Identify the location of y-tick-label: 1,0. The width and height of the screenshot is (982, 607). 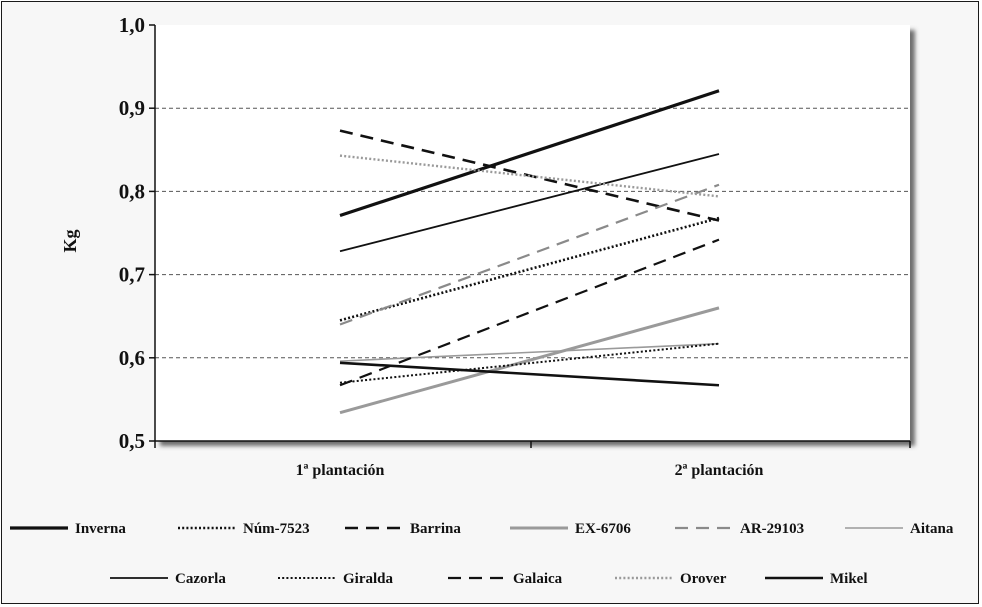
(132, 25).